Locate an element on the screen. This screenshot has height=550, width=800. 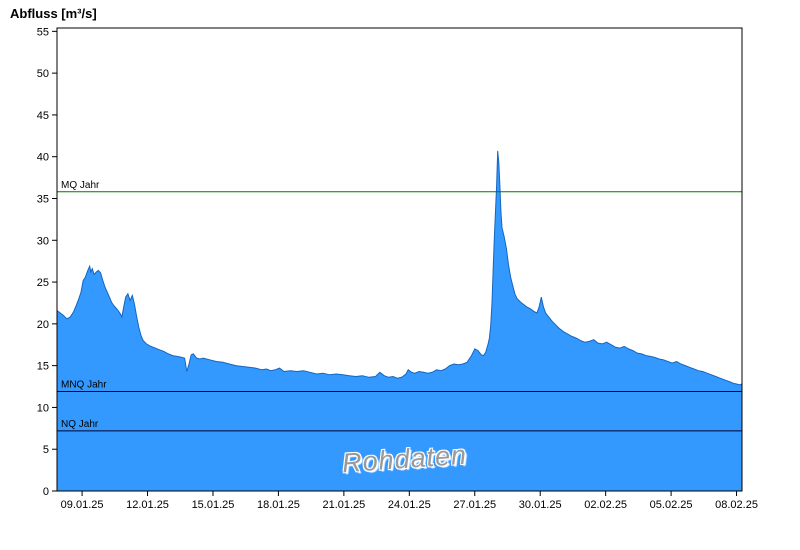
x-axis-tick-label: 15.01.25 is located at coordinates (213, 505).